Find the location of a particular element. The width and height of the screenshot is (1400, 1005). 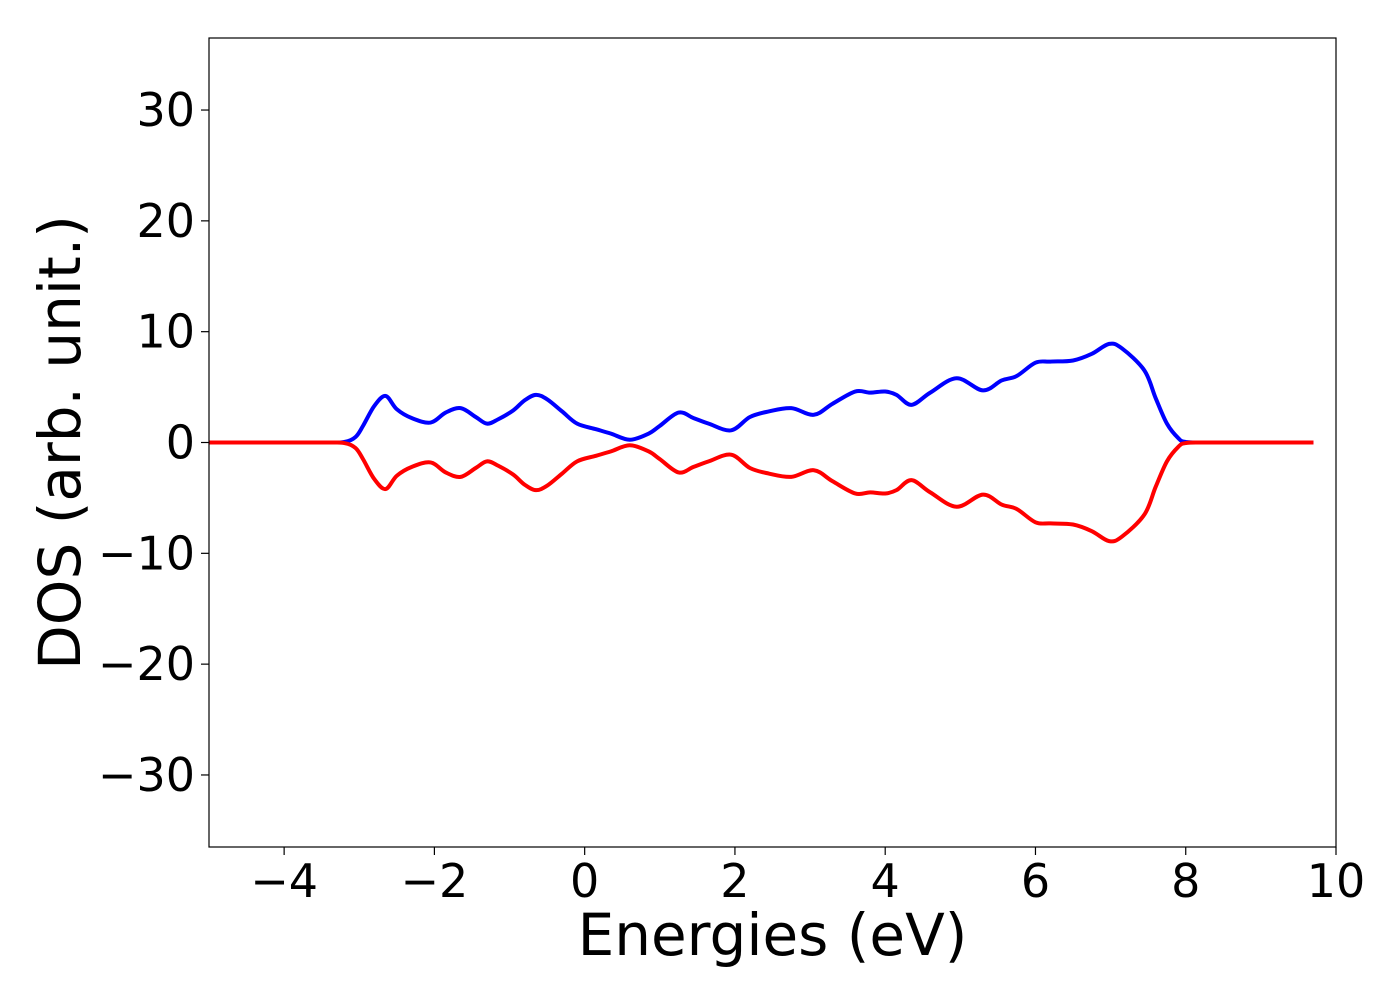

series-line-red is located at coordinates (761, 492).